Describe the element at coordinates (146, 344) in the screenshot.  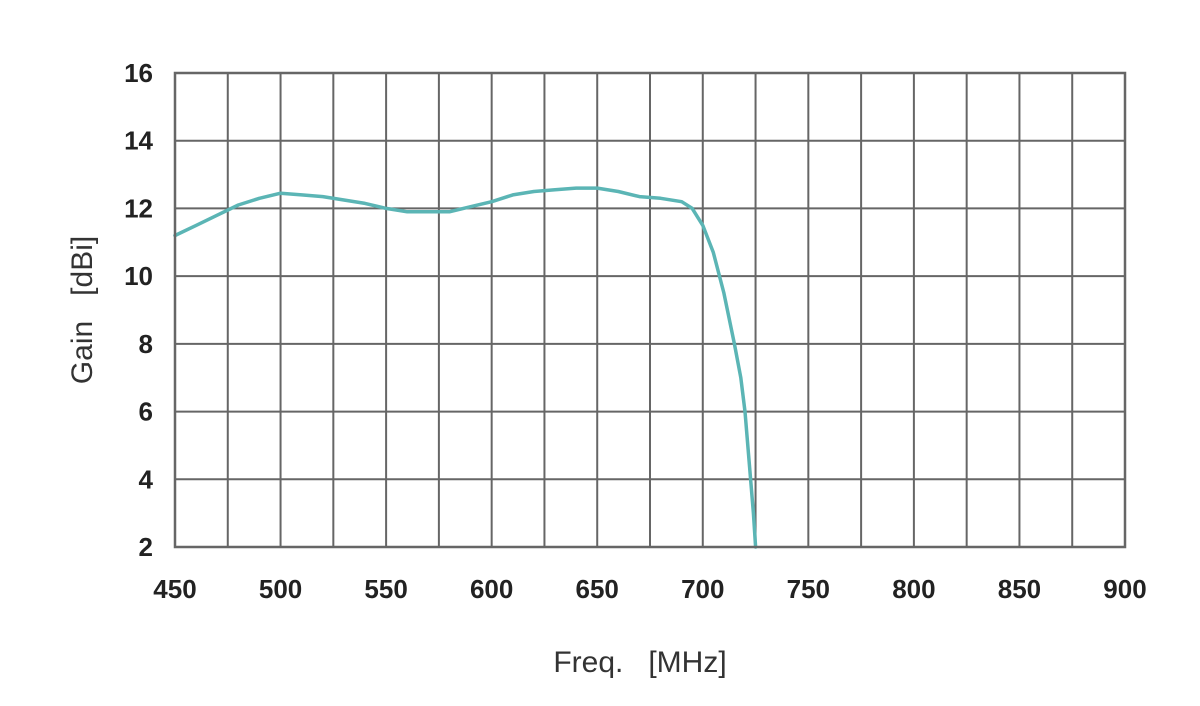
I see `y-tick-label: 8` at that location.